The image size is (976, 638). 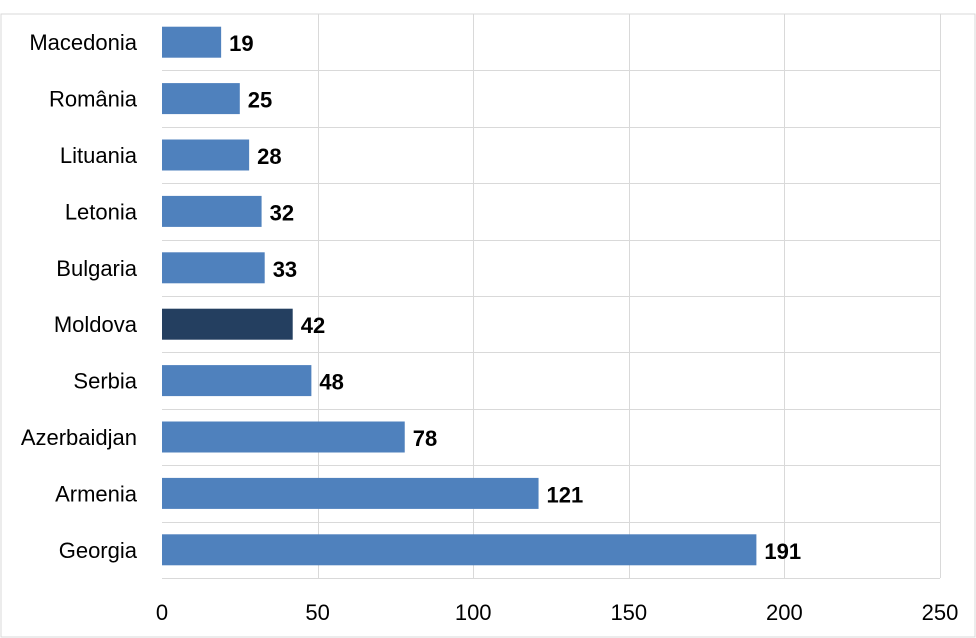 I want to click on data-label-azerbaidjan: 78, so click(x=425, y=438).